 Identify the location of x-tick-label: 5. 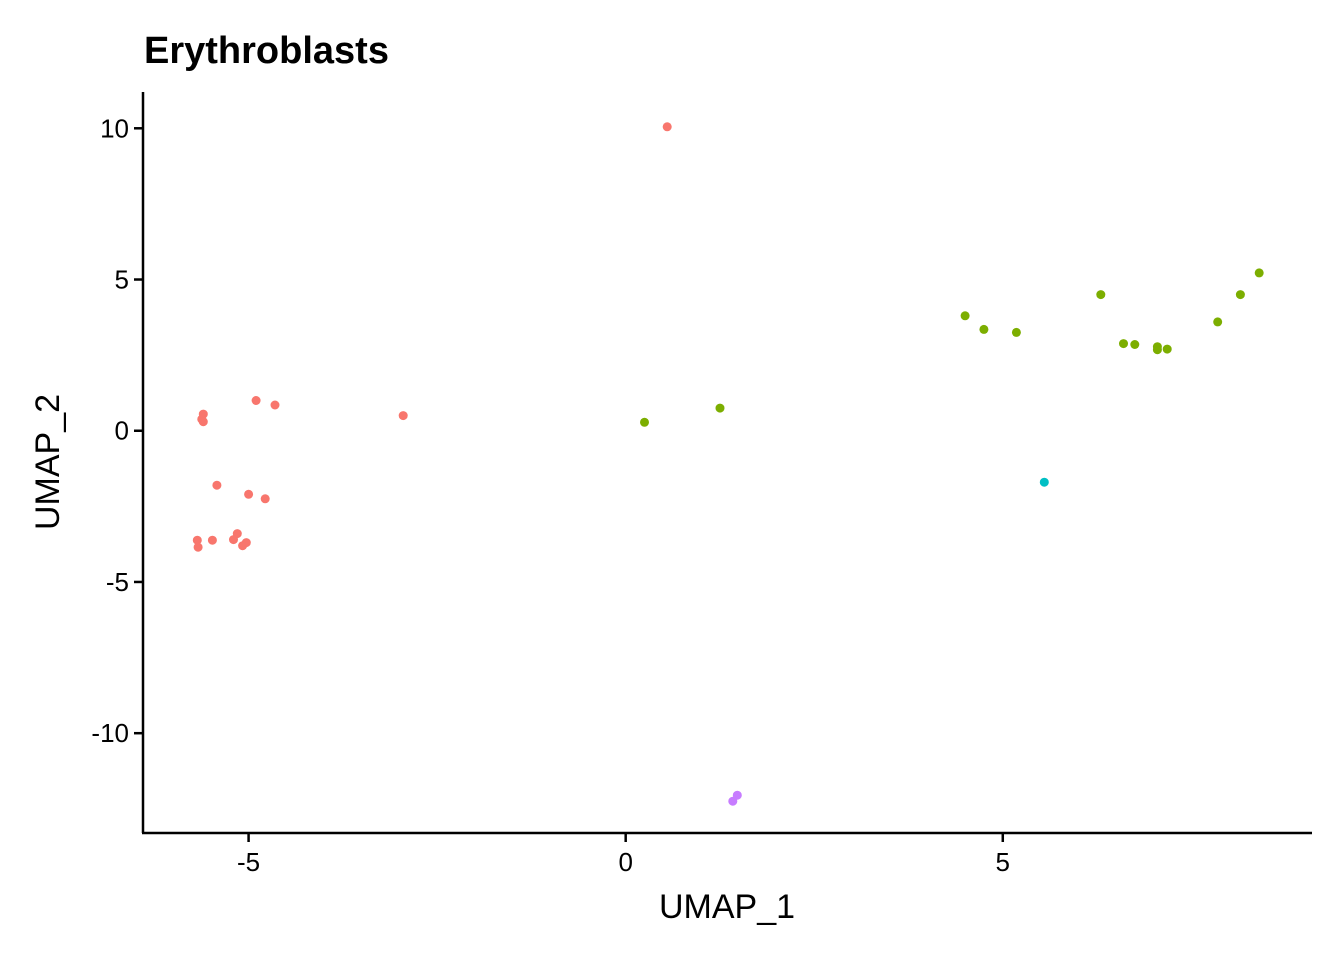
(1003, 862).